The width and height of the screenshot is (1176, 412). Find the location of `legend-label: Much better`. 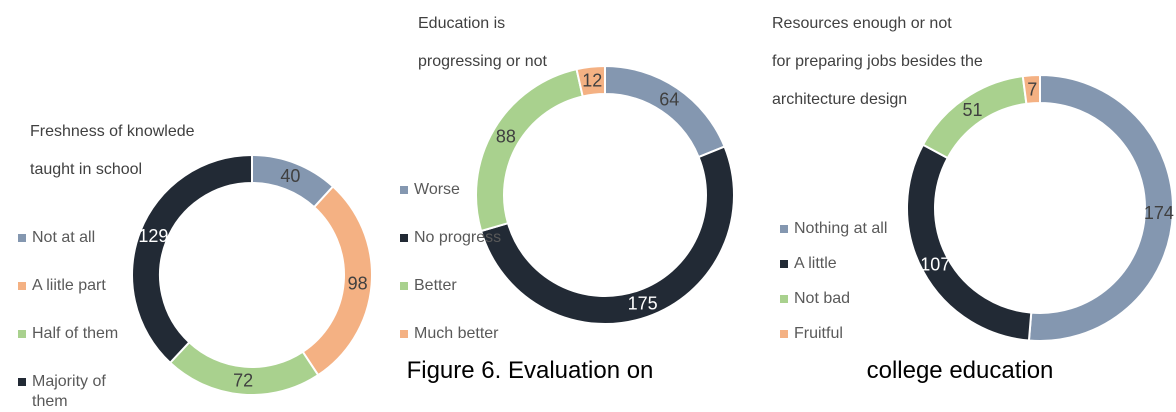

legend-label: Much better is located at coordinates (456, 333).